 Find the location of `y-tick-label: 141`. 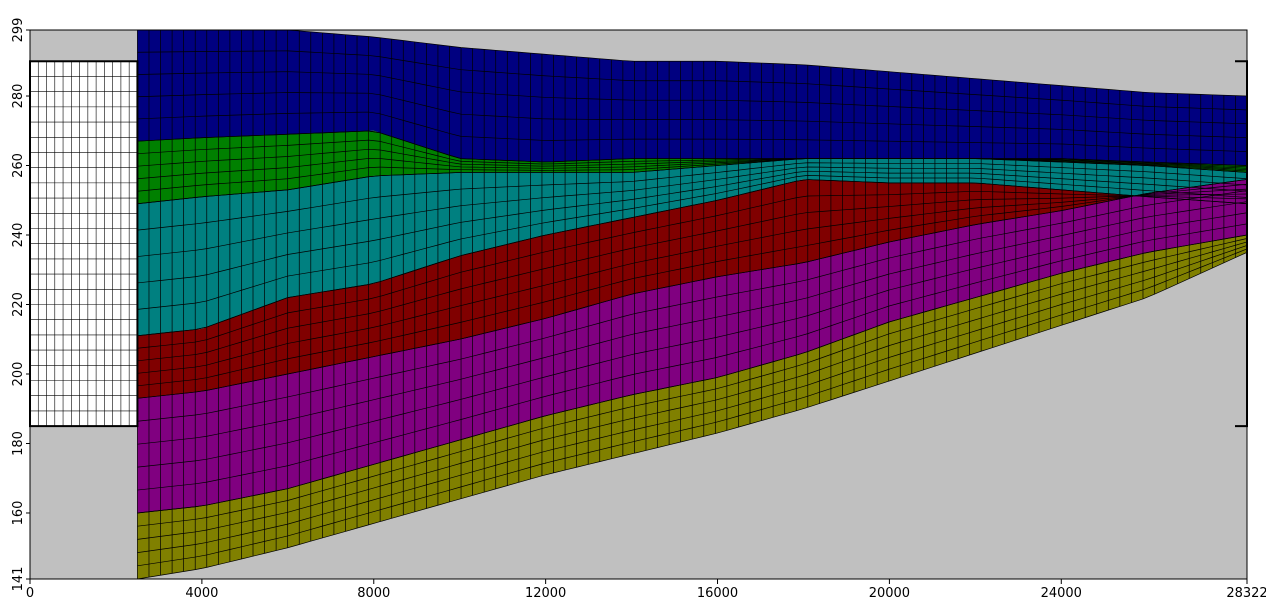

y-tick-label: 141 is located at coordinates (18, 579).